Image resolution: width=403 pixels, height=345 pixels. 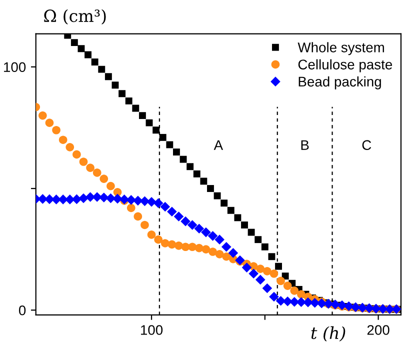 I want to click on legend-label: Cellulose paste, so click(x=345, y=65).